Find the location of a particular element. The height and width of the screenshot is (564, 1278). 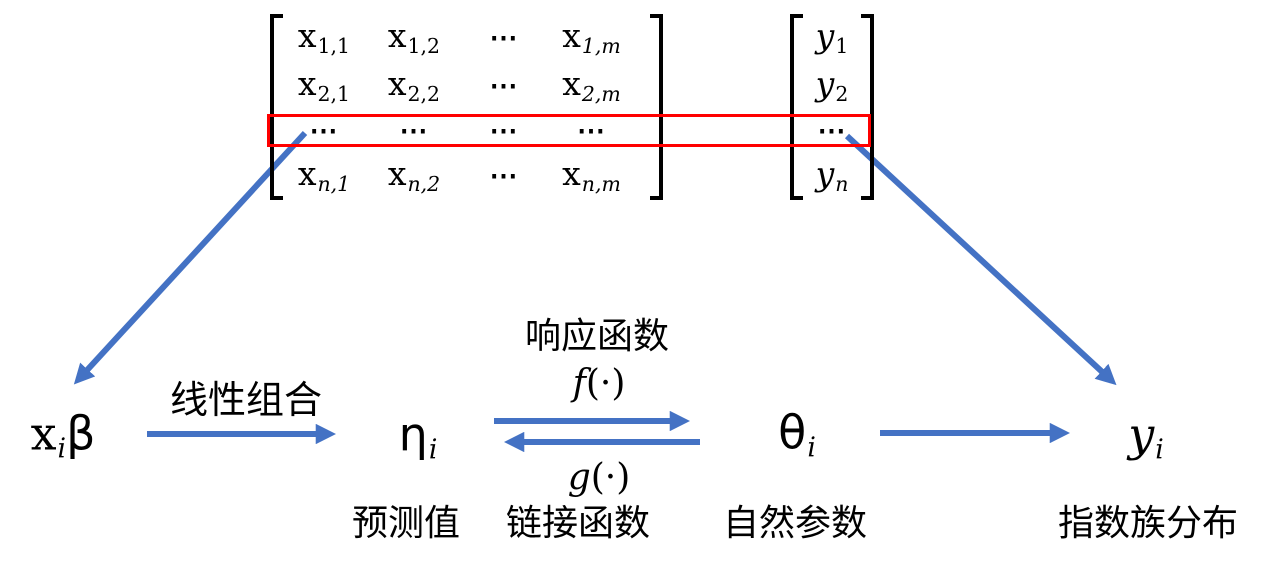

predicted-value-caption: 预测值 is located at coordinates (406, 523).